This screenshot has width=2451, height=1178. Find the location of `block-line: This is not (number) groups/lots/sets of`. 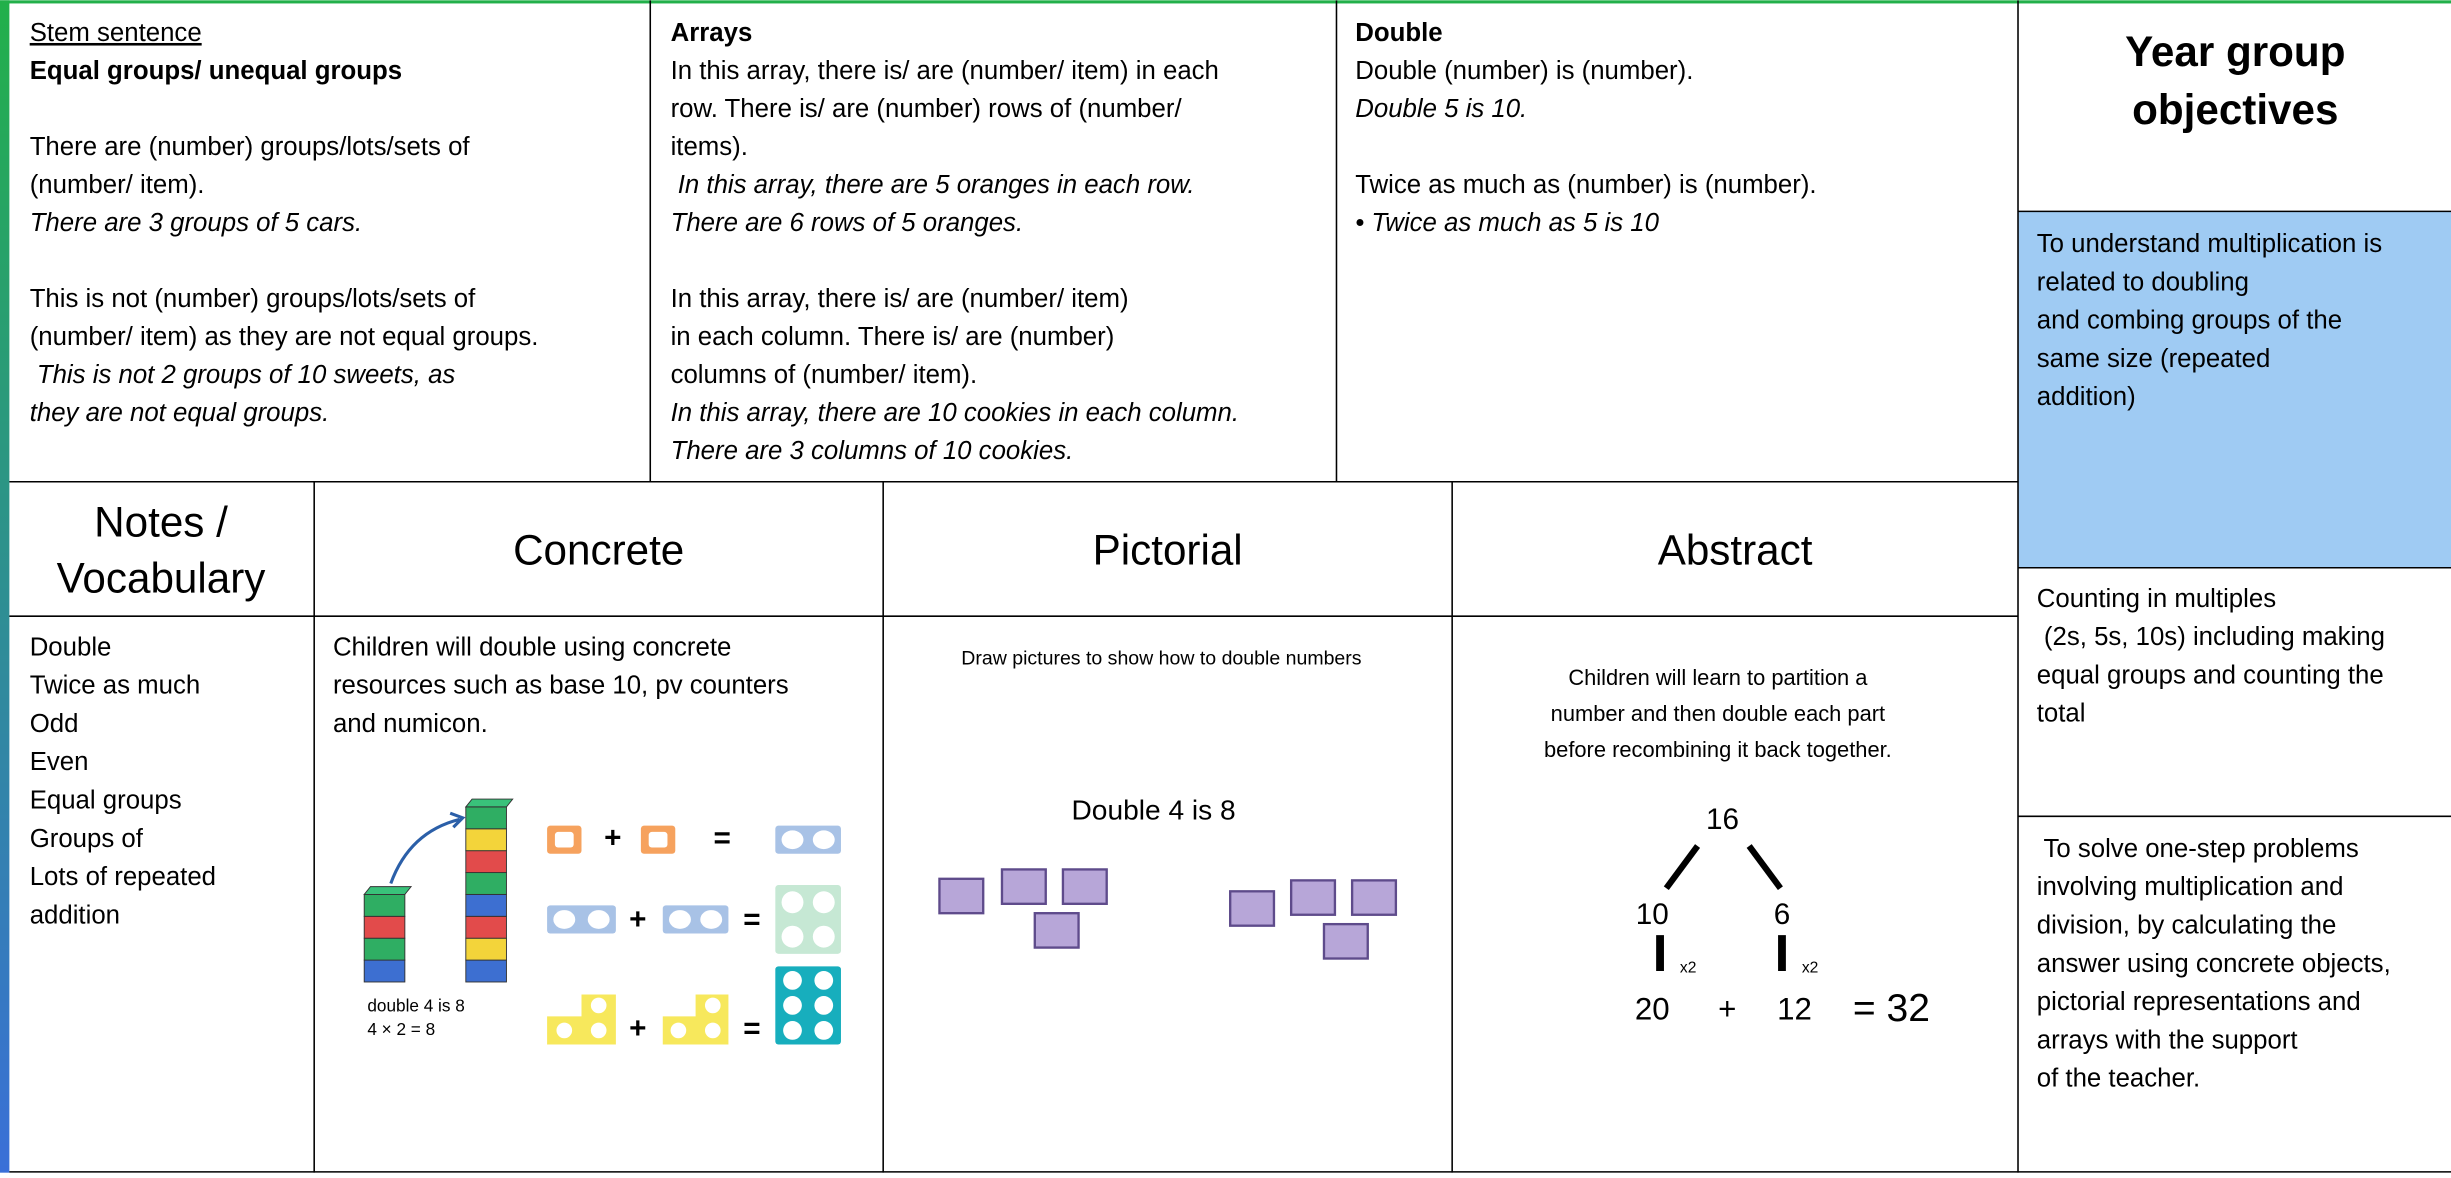

block-line: This is not (number) groups/lots/sets of is located at coordinates (253, 299).